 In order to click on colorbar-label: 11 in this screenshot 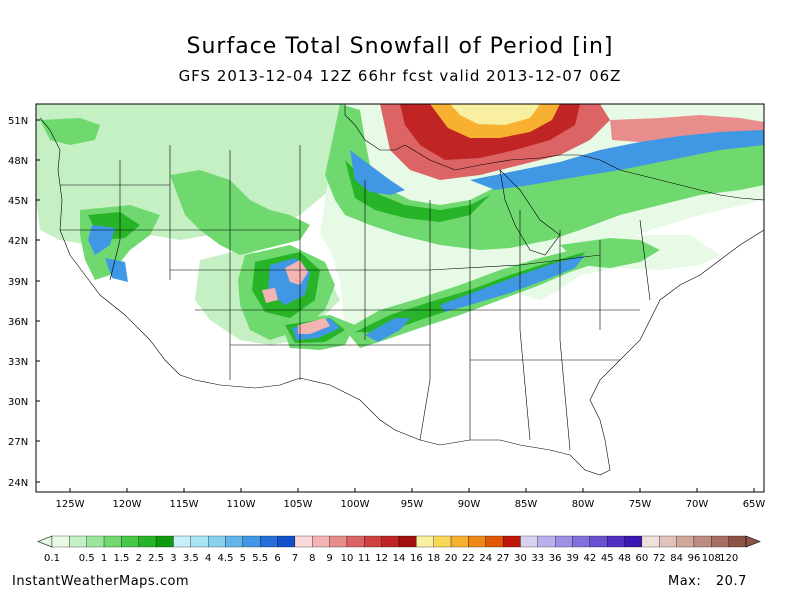, I will do `click(364, 558)`.